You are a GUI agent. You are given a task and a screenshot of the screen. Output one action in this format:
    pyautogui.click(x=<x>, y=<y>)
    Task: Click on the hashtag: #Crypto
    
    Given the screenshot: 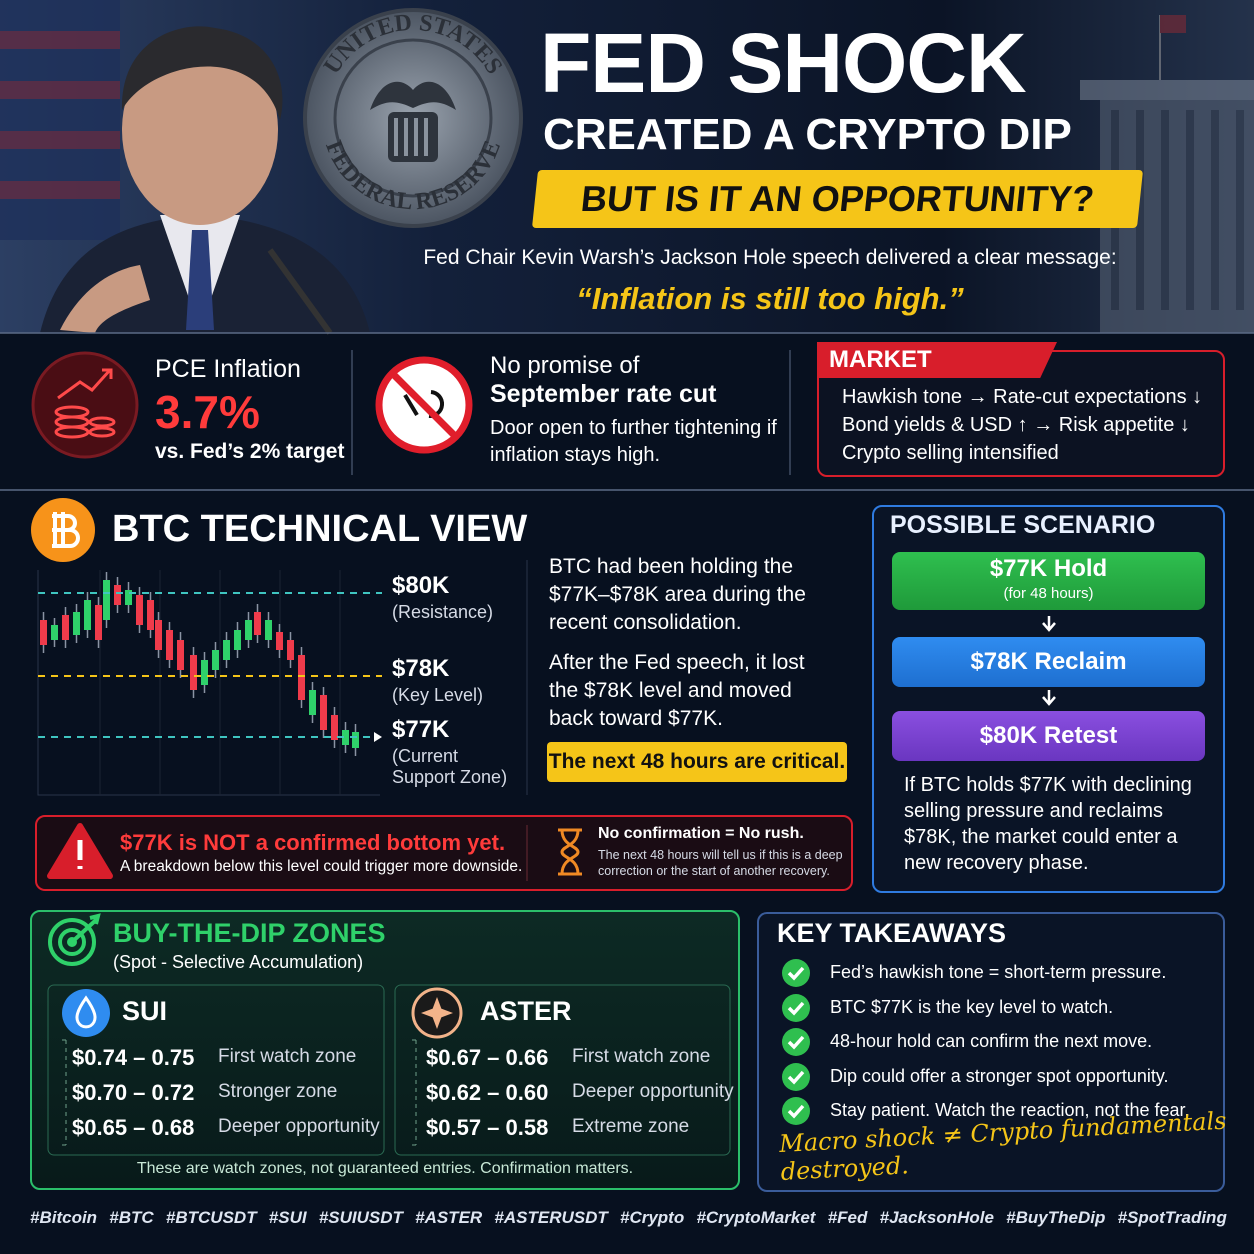 What is the action you would take?
    pyautogui.click(x=652, y=1217)
    